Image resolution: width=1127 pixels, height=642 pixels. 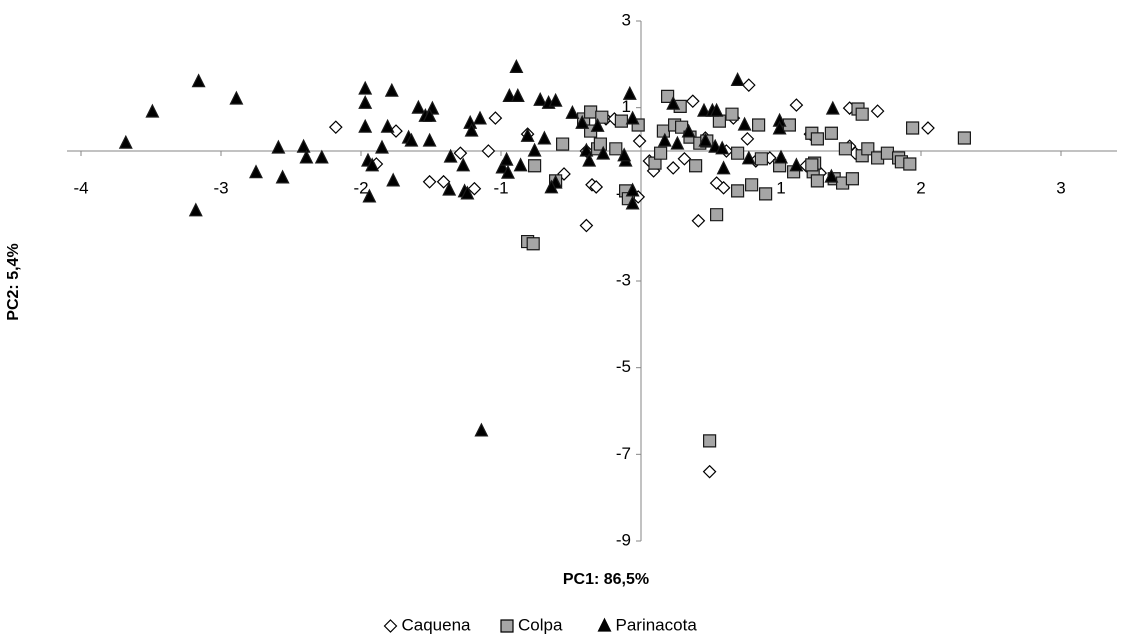 I want to click on x-tick-label: -4, so click(x=80, y=187).